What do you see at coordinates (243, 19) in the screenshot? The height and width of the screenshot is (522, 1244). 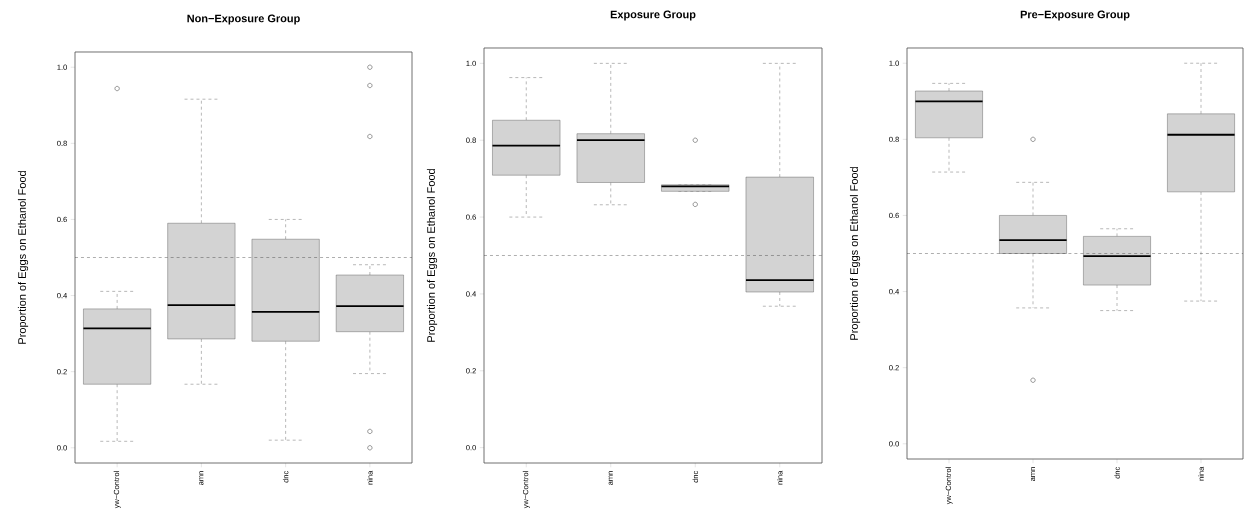 I see `chart-title: Non−Exposure Group` at bounding box center [243, 19].